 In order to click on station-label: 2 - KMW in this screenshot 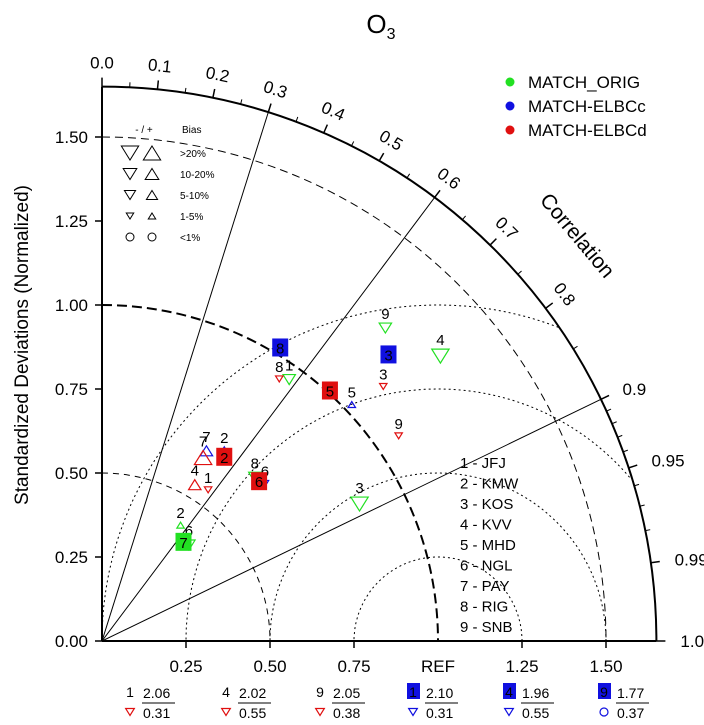, I will do `click(489, 484)`.